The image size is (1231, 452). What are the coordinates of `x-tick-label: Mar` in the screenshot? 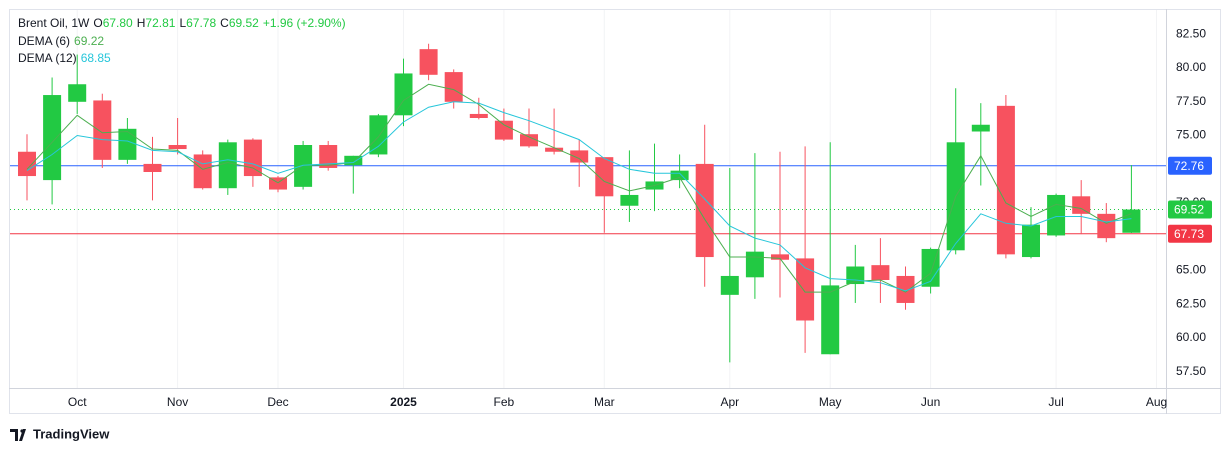 It's located at (604, 402).